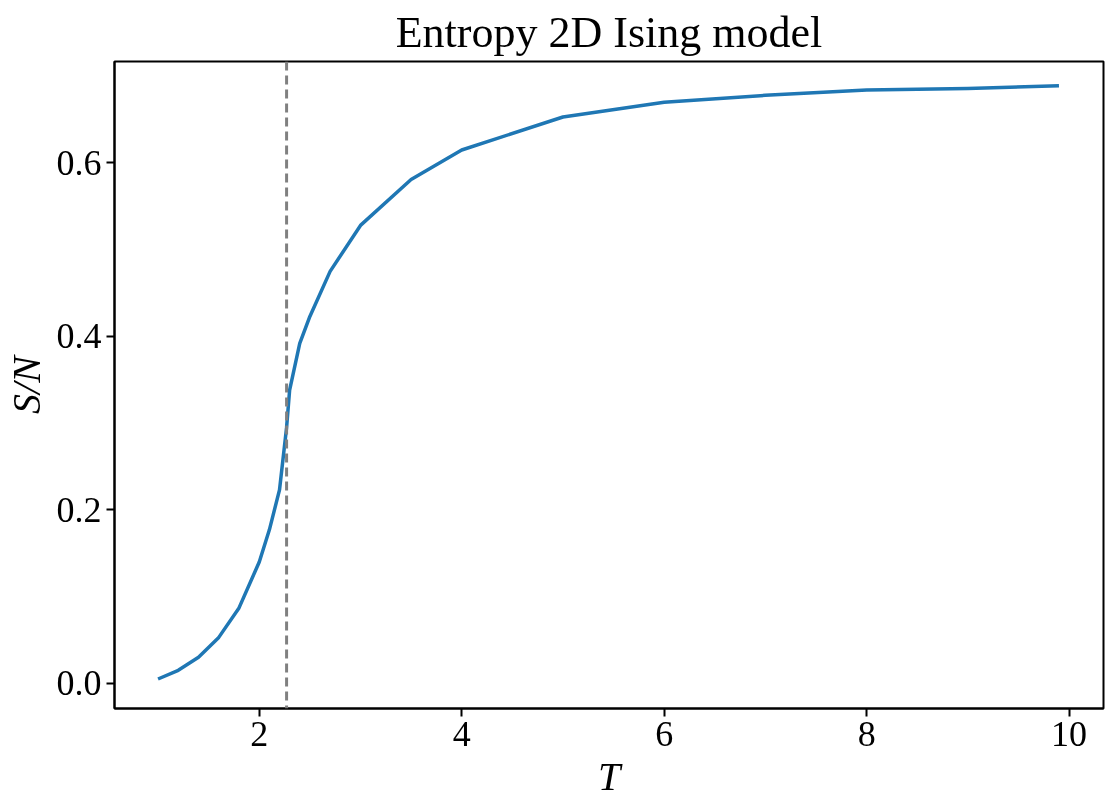 This screenshot has width=1105, height=801. What do you see at coordinates (259, 733) in the screenshot?
I see `x-tick-label: 2` at bounding box center [259, 733].